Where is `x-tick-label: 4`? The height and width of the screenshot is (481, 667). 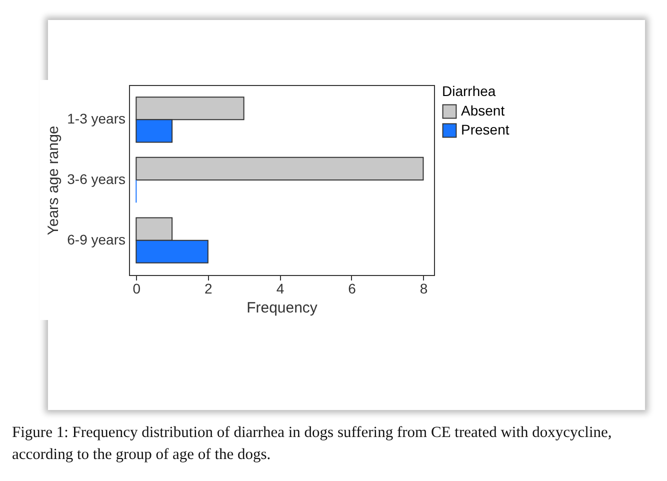
x-tick-label: 4 is located at coordinates (280, 288).